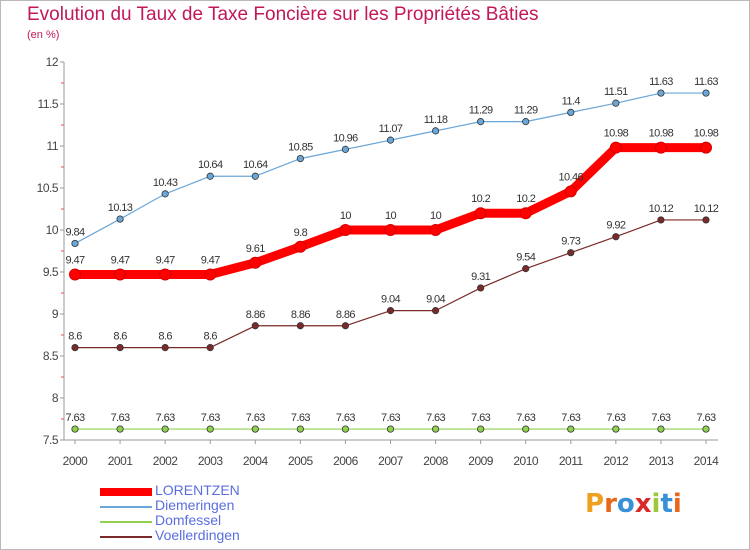 The width and height of the screenshot is (750, 550). Describe the element at coordinates (617, 461) in the screenshot. I see `x-tick-label: 2012` at that location.